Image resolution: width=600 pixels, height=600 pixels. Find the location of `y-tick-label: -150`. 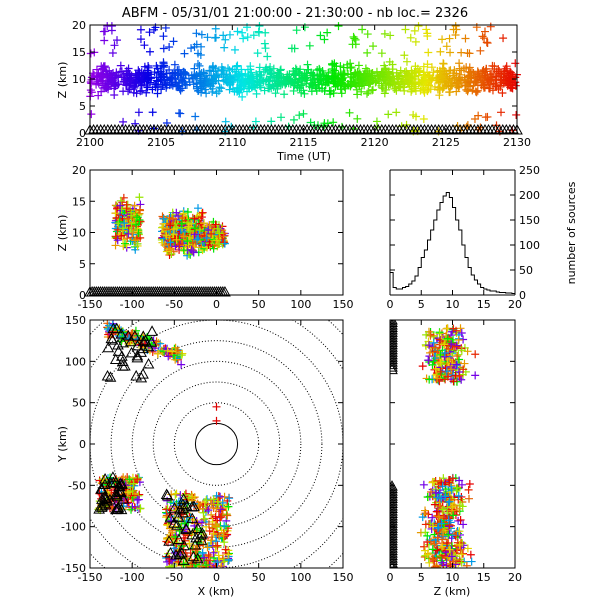

y-tick-label: -150 is located at coordinates (73, 568).